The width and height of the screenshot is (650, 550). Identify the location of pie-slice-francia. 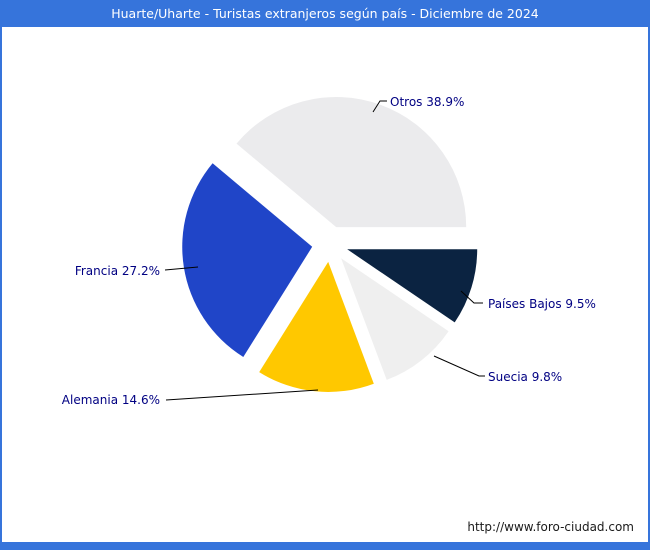
(247, 260).